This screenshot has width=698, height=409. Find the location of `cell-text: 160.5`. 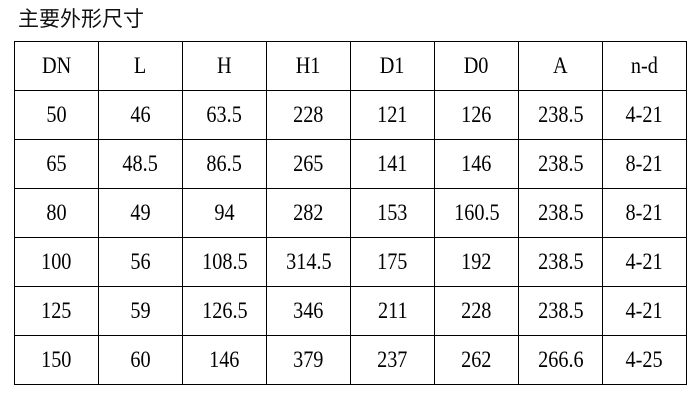

cell-text: 160.5 is located at coordinates (476, 212).